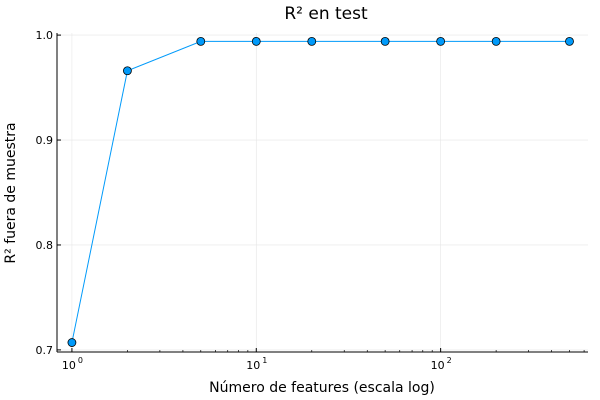 This screenshot has height=400, width=600. What do you see at coordinates (253, 365) in the screenshot?
I see `x-tick-label-1: 10` at bounding box center [253, 365].